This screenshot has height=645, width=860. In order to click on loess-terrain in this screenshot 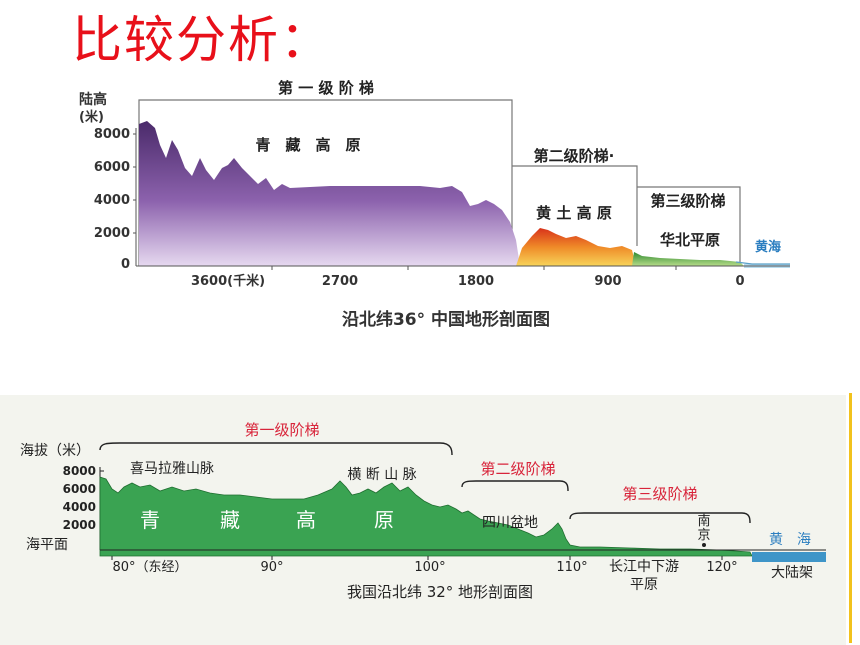, I will do `click(576, 247)`.